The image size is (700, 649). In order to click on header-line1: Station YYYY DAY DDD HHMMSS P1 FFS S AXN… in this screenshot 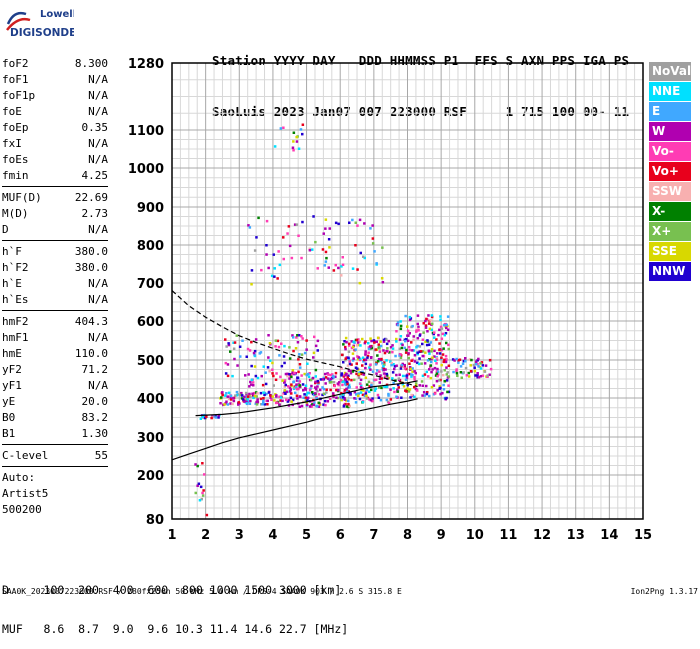, I will do `click(421, 60)`.